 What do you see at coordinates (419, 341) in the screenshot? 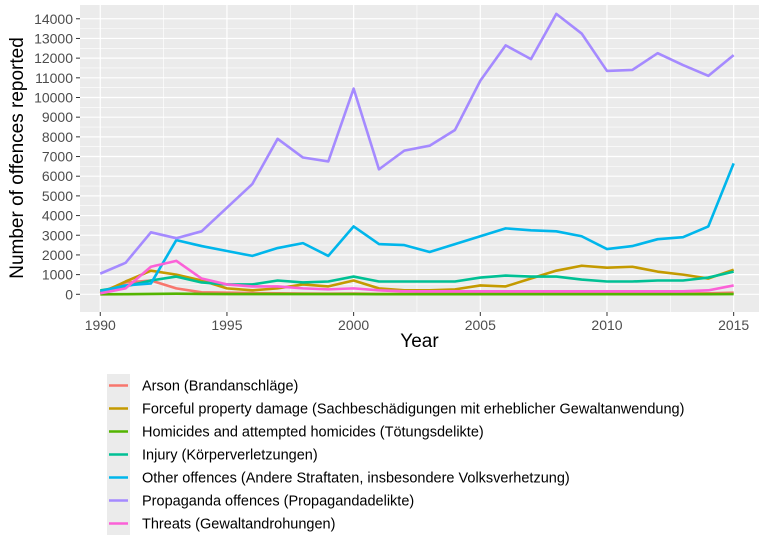
I see `x-axis-title: Year` at bounding box center [419, 341].